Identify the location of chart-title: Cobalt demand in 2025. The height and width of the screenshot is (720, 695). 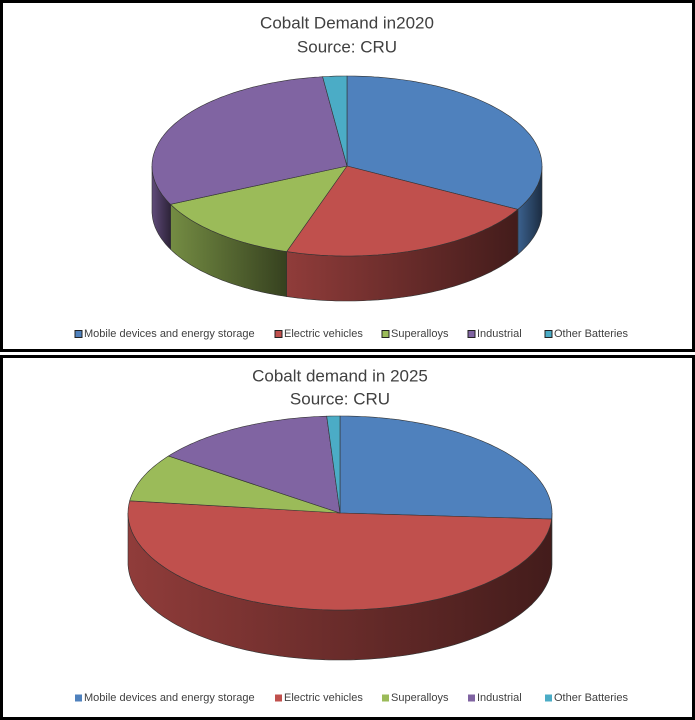
(340, 375).